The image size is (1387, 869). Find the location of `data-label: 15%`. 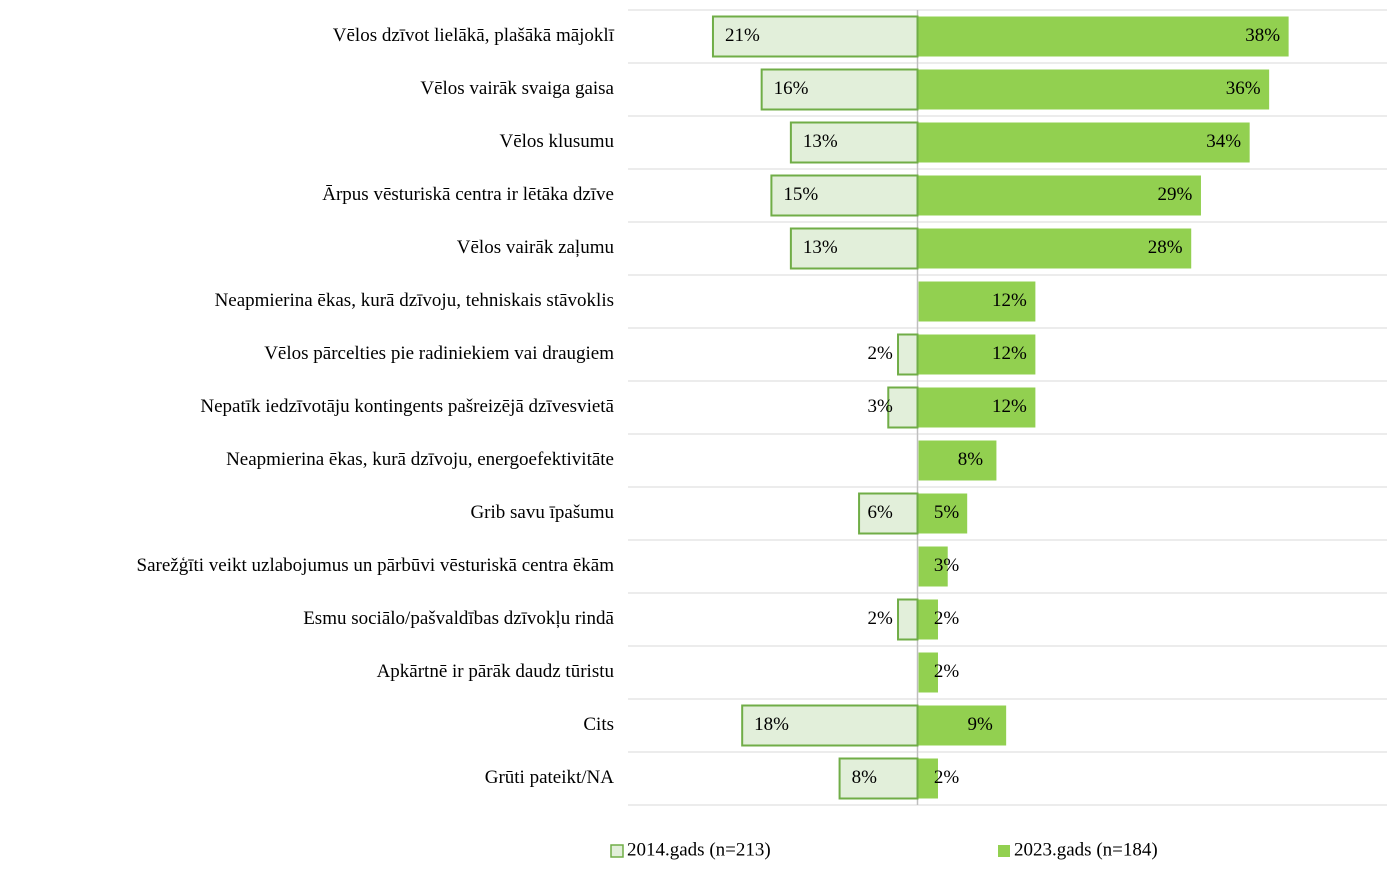

data-label: 15% is located at coordinates (800, 194).